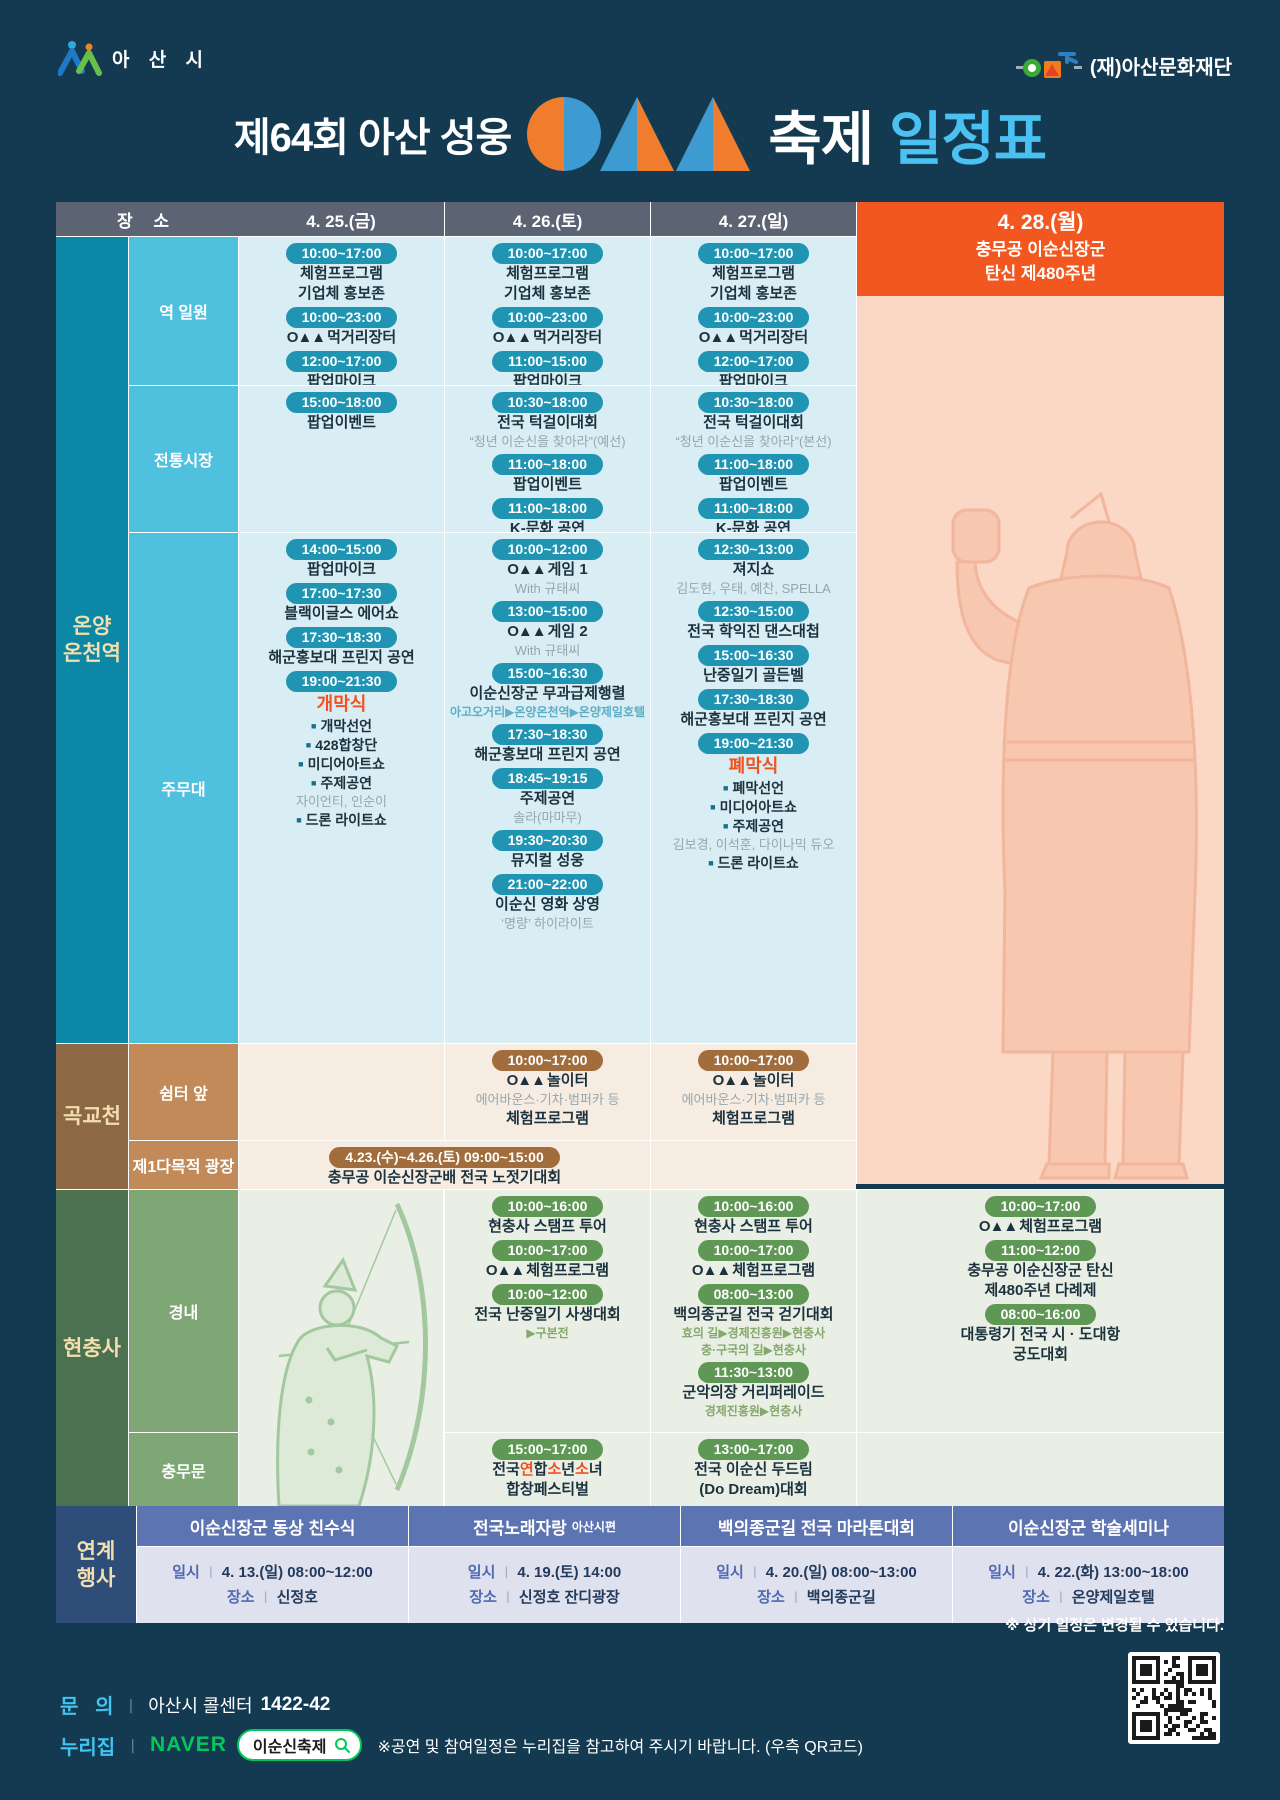  Describe the element at coordinates (506, 1469) in the screenshot. I see `title-char: 전국` at that location.